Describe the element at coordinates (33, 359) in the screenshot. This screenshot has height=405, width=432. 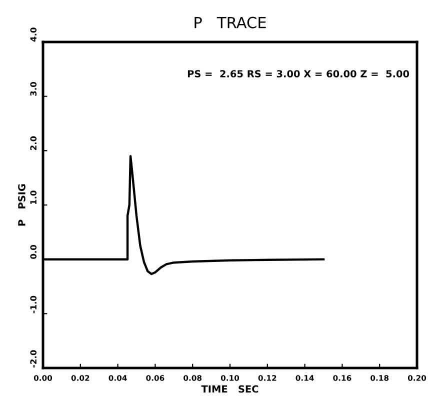
I see `y-tick-label: -2.0` at that location.